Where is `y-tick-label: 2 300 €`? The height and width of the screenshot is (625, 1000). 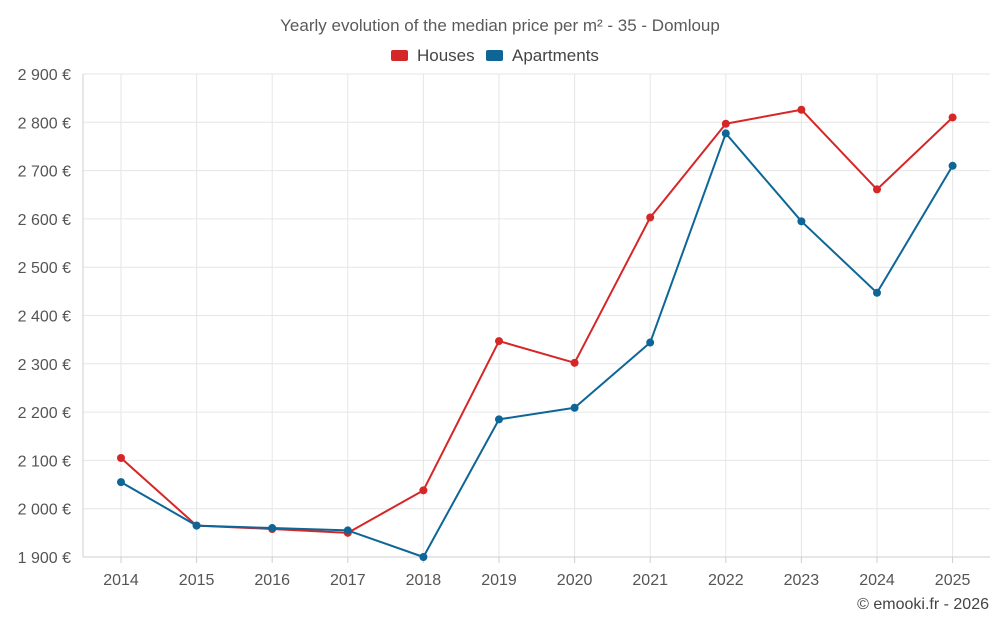 y-tick-label: 2 300 € is located at coordinates (44, 365).